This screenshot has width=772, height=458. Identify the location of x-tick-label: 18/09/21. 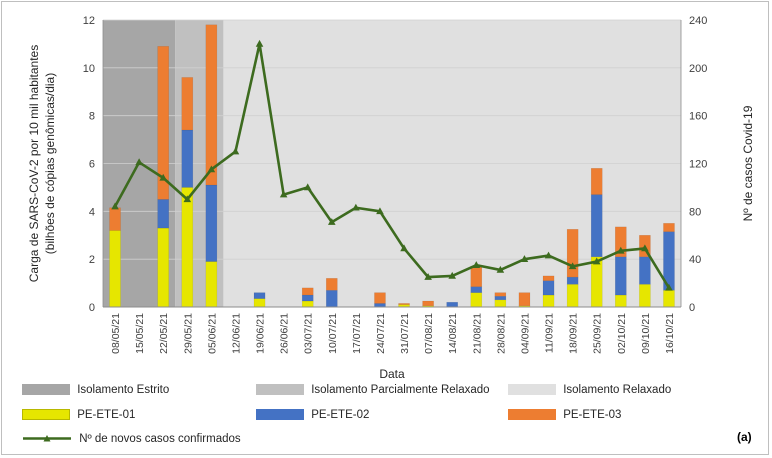
(574, 333).